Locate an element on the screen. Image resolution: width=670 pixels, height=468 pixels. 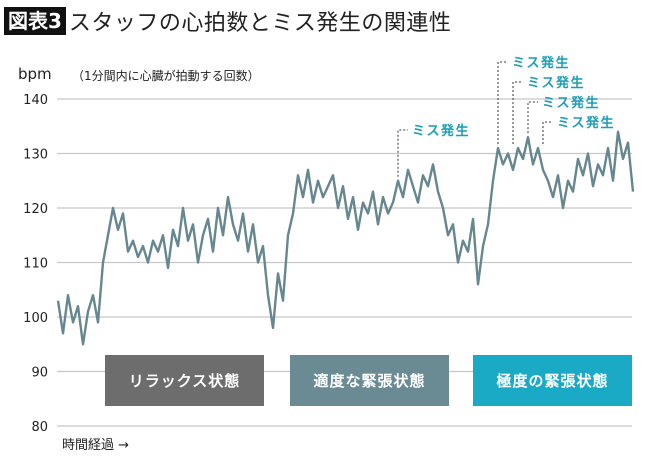
phase-label: 極度の緊張状態 is located at coordinates (552, 381).